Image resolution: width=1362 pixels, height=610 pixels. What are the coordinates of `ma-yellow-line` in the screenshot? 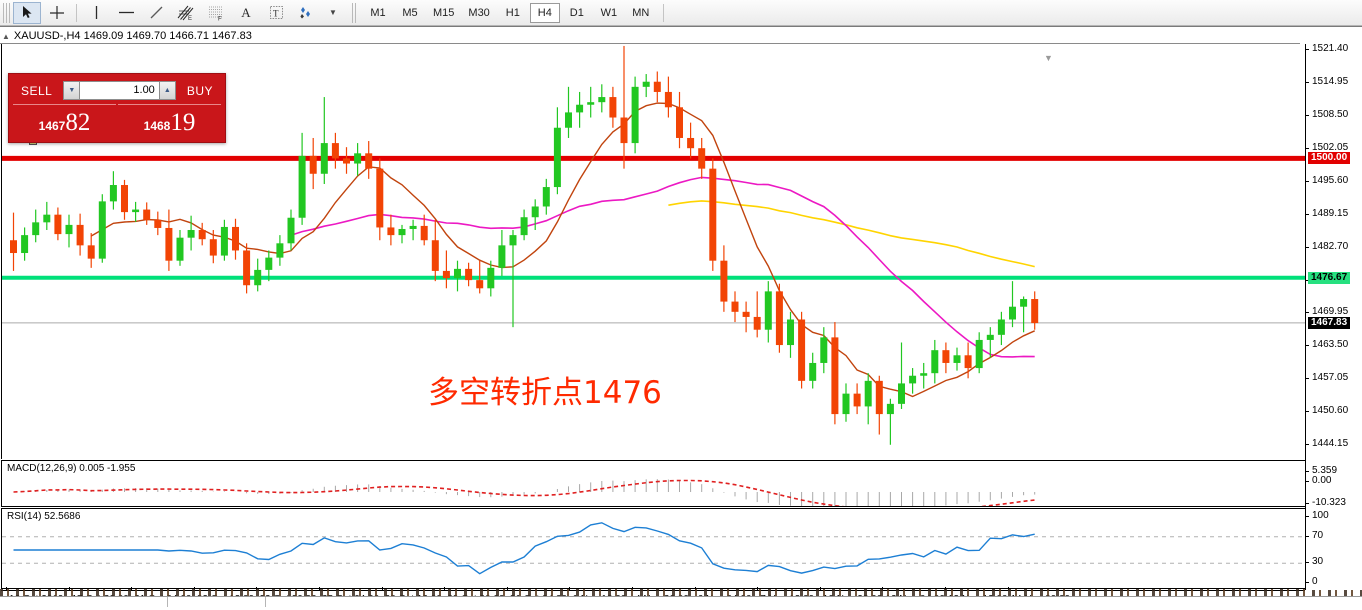 It's located at (851, 234).